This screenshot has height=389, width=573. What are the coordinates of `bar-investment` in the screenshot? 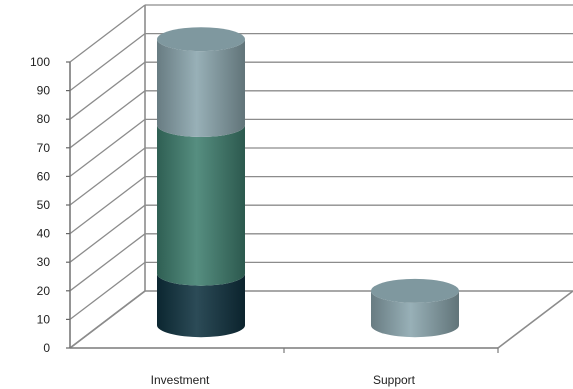 It's located at (201, 182).